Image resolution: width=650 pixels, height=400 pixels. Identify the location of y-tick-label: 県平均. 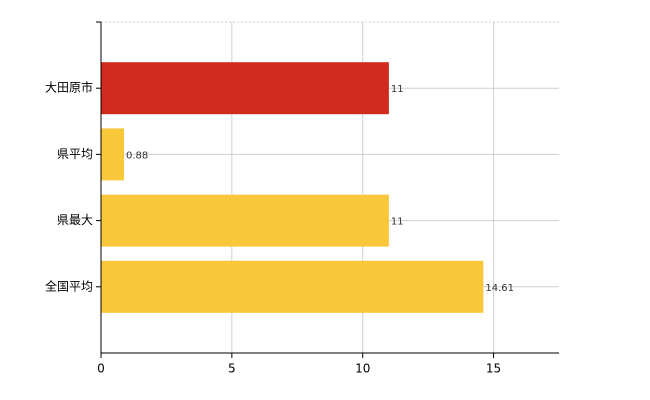
(75, 154).